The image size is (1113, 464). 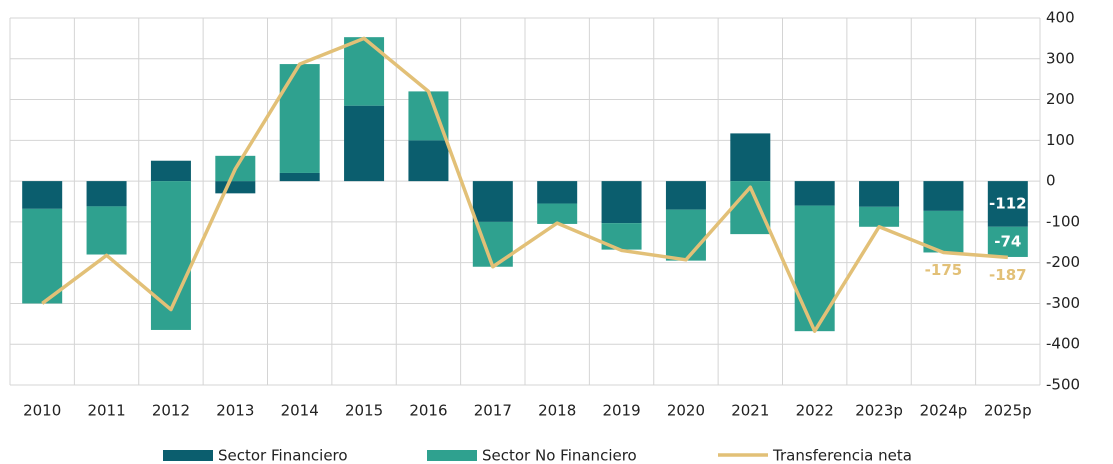 I want to click on y-tick-label: -100, so click(x=1063, y=221).